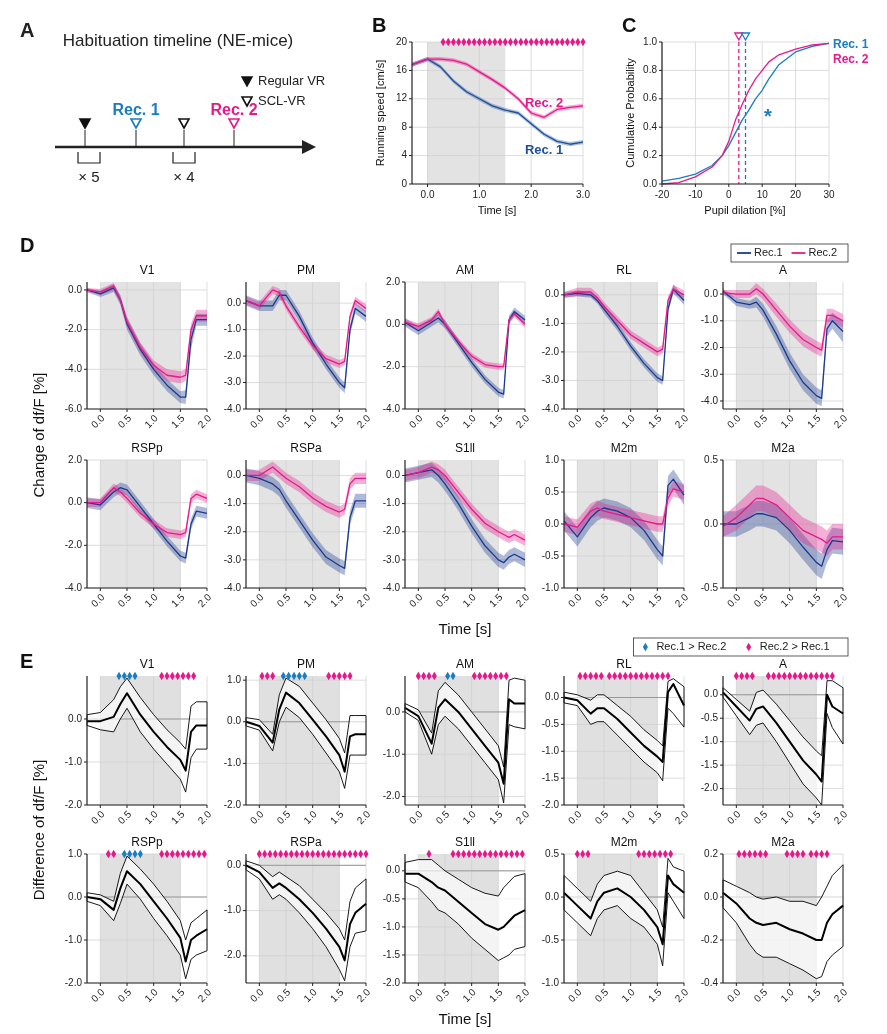 Image resolution: width=887 pixels, height=1034 pixels. What do you see at coordinates (38, 435) in the screenshot?
I see `y-axis-title: Change of df/F [%]` at bounding box center [38, 435].